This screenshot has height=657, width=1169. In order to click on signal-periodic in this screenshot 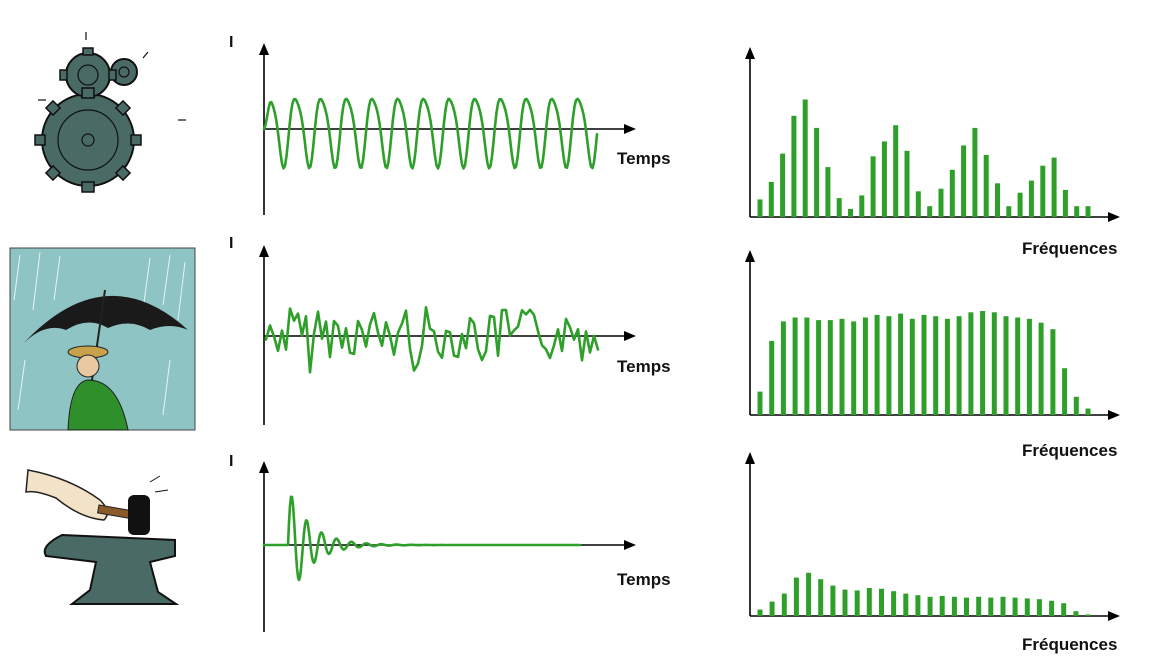, I will do `click(430, 133)`.